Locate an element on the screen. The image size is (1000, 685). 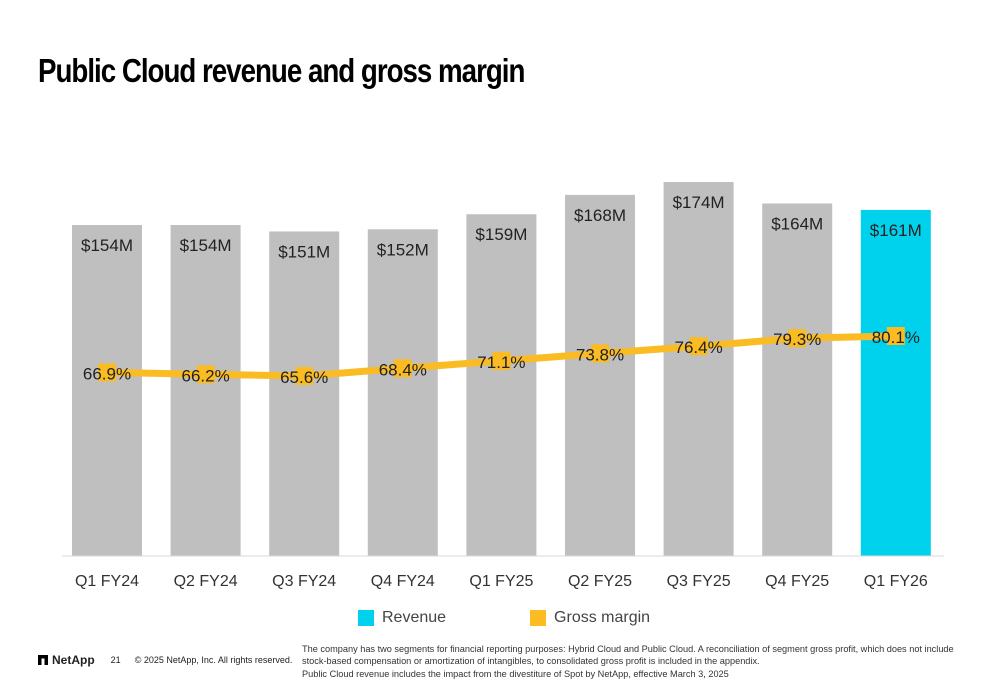
netapp-logo: NetApp is located at coordinates (66, 660).